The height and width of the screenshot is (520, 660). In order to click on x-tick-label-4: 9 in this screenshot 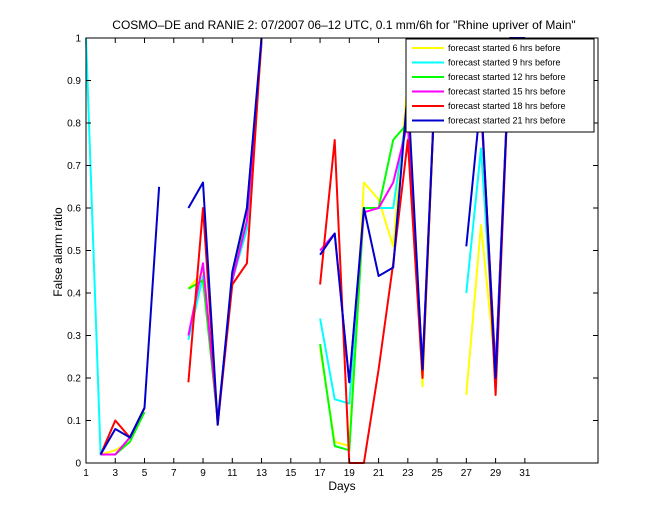, I will do `click(203, 473)`.